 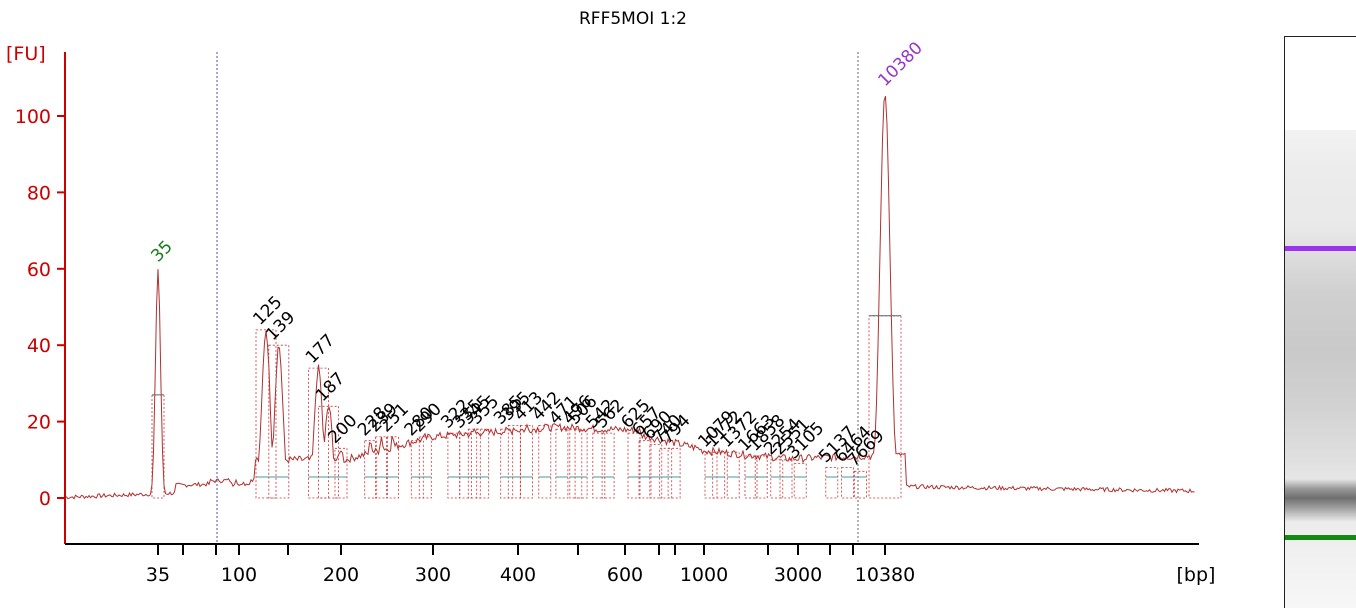 I want to click on x-tick-label: 200, so click(x=341, y=575).